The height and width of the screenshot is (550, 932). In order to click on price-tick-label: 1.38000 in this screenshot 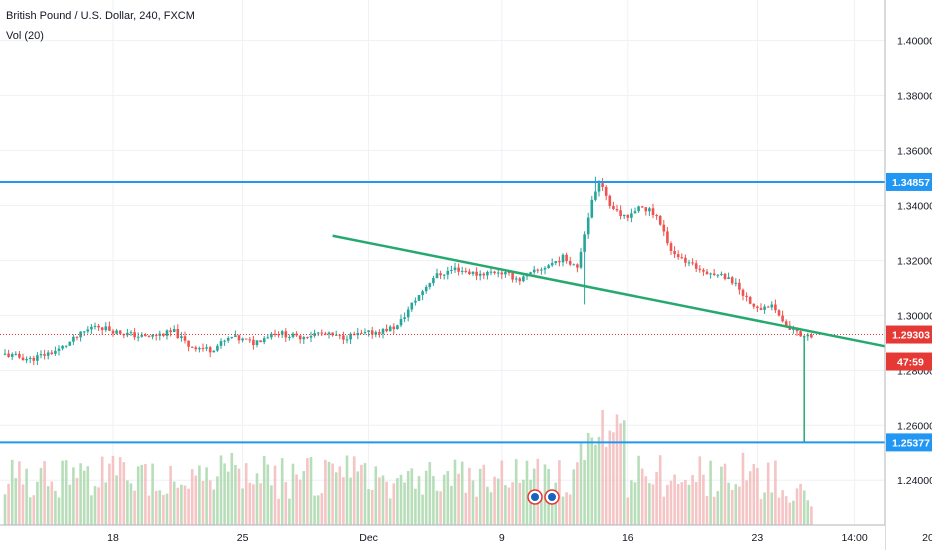, I will do `click(914, 97)`.